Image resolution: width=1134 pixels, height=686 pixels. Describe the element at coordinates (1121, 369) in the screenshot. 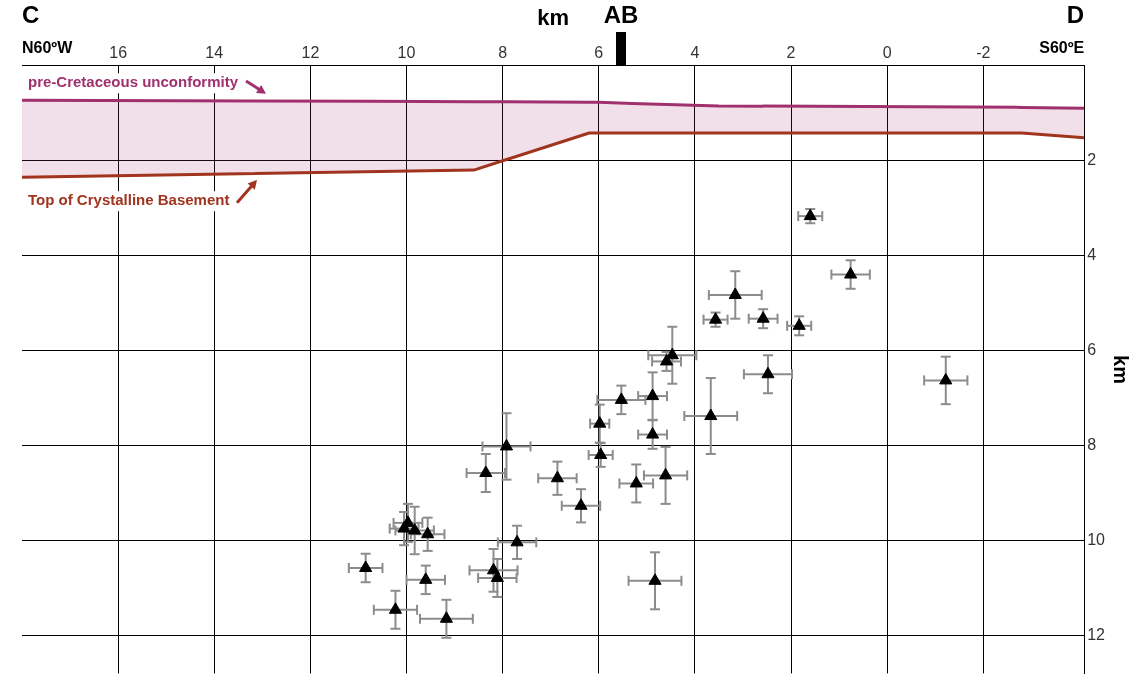

I see `y-axis-title: km` at that location.